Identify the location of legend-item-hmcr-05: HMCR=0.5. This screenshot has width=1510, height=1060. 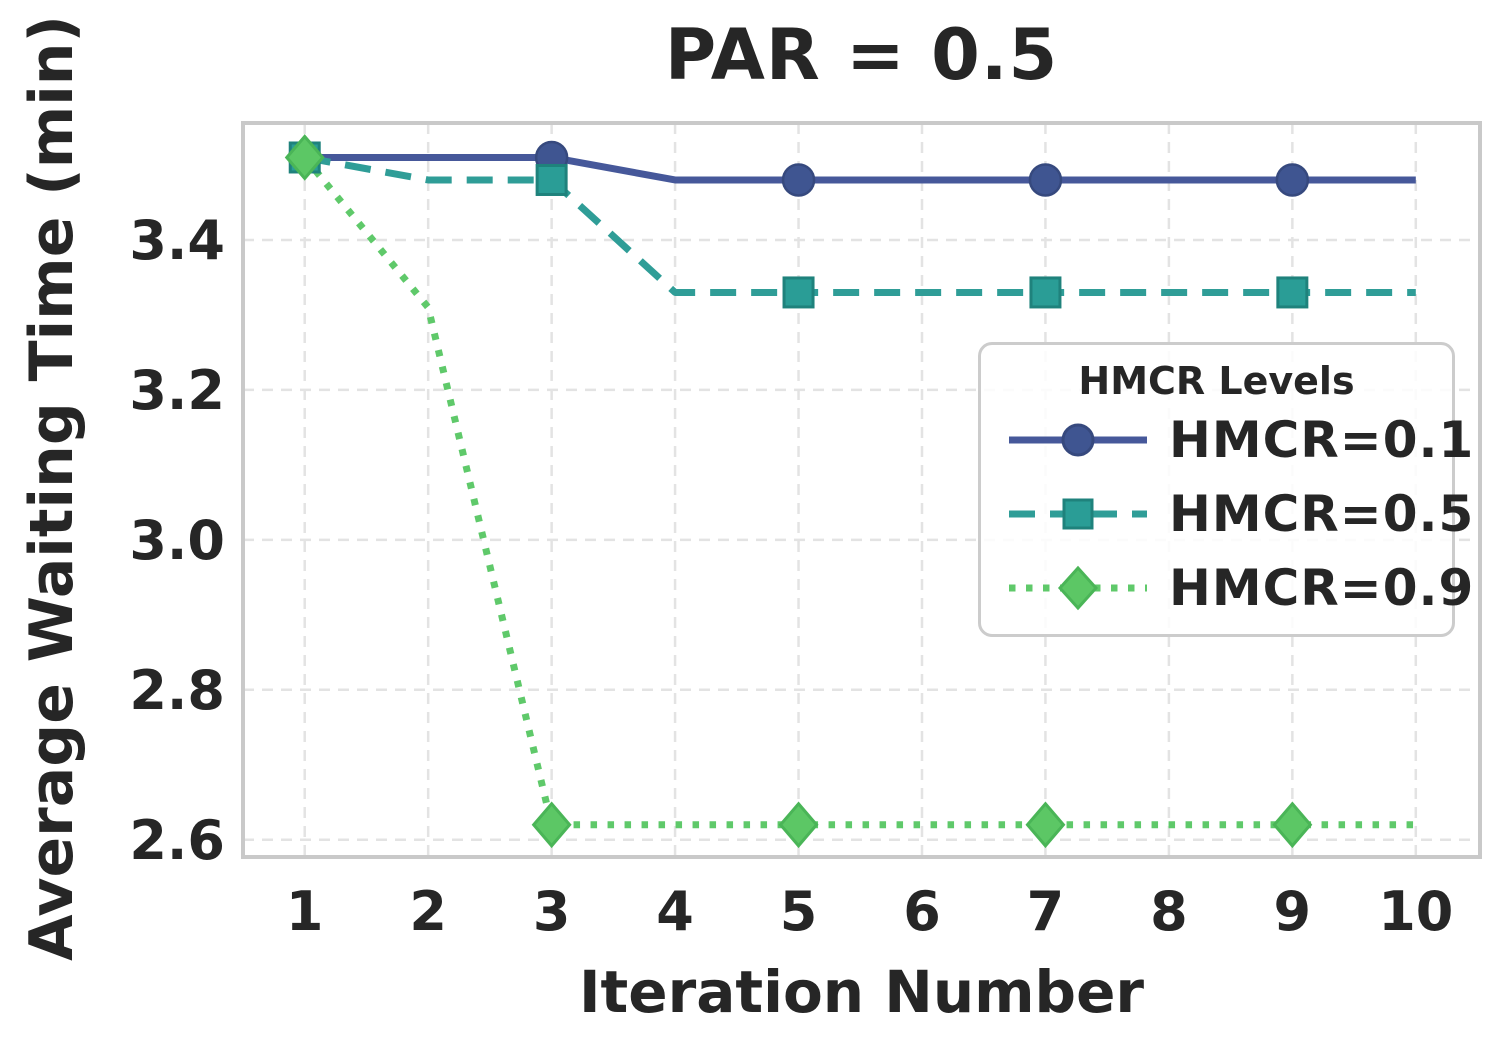
(1227, 514).